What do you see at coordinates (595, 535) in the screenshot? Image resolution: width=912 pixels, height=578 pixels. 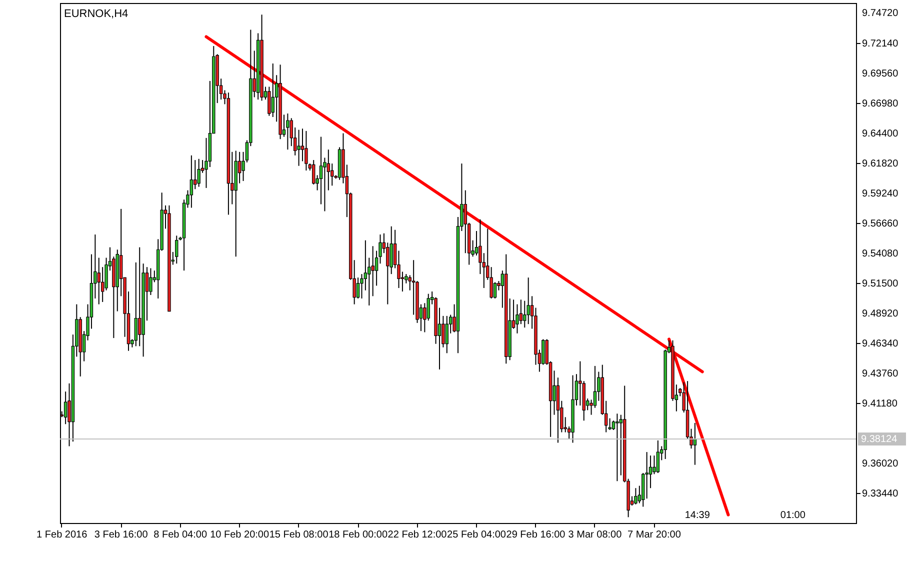 I see `x-tick-label: 3 Mar 08:00` at bounding box center [595, 535].